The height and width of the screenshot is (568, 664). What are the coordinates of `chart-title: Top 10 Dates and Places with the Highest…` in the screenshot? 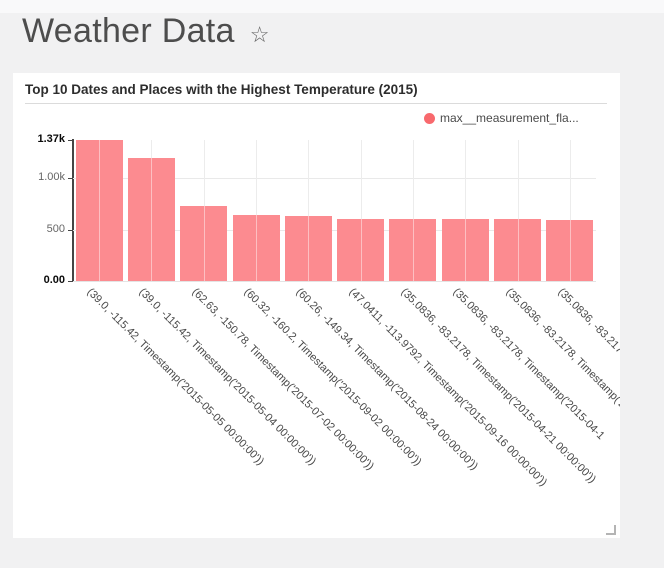 It's located at (221, 89).